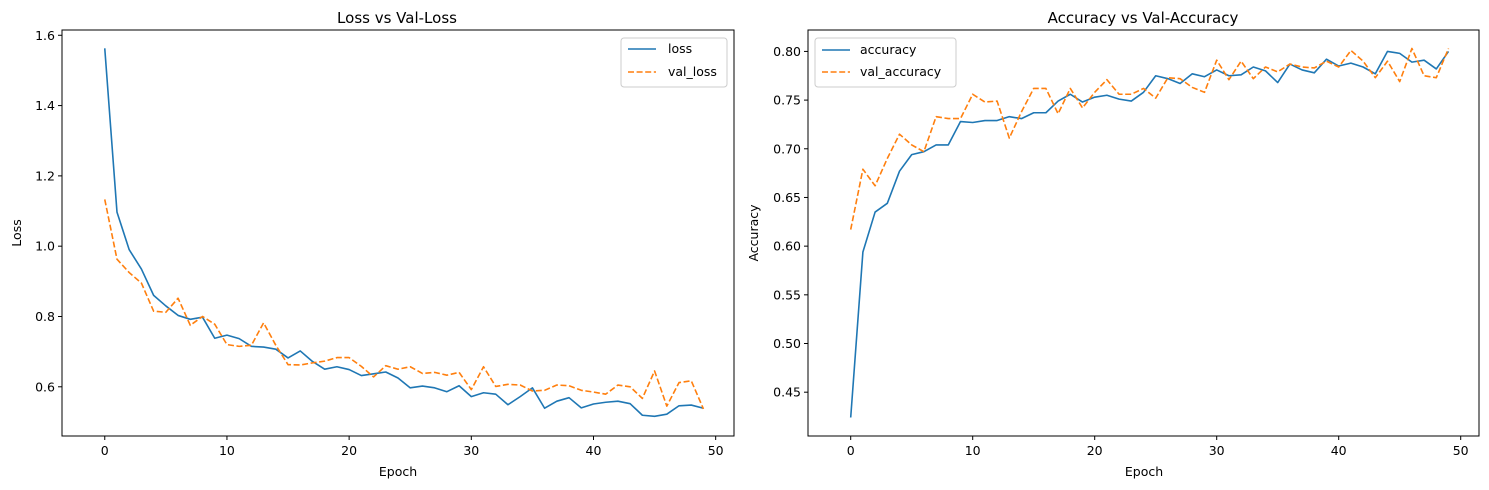  I want to click on legend-label-val-accuracy: val_accuracy, so click(901, 71).